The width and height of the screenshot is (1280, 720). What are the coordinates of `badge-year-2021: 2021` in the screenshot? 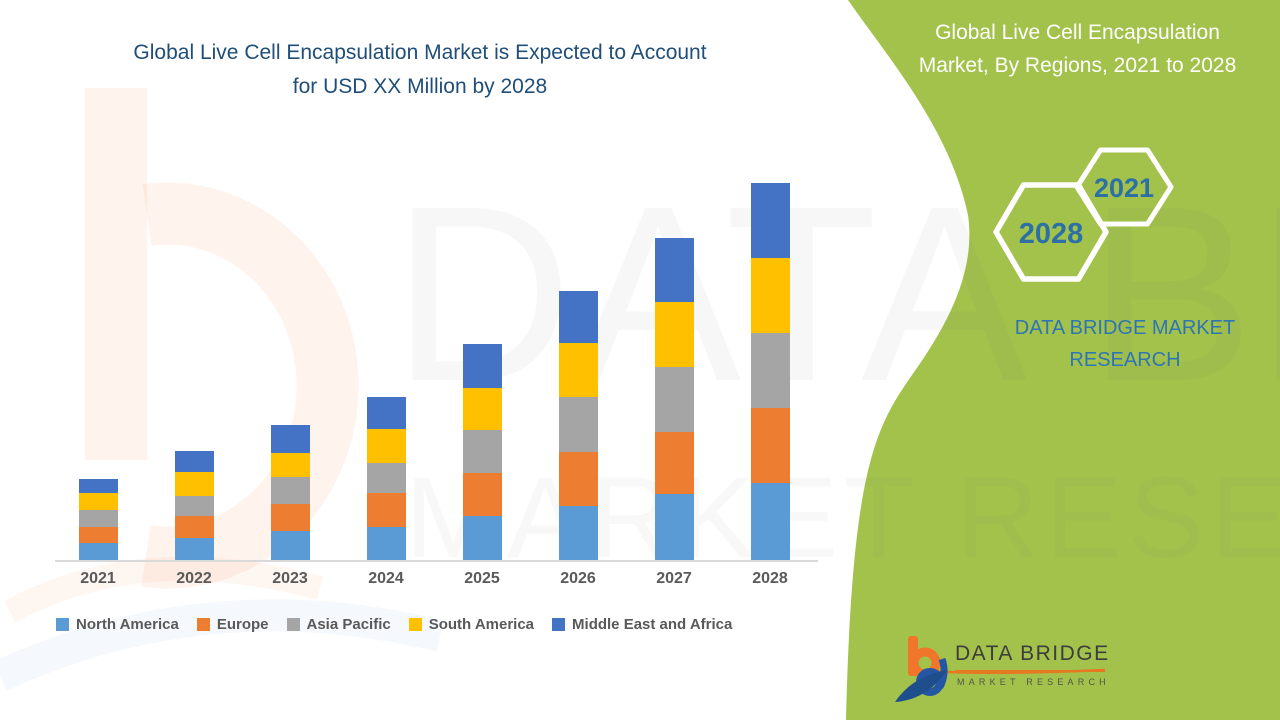 It's located at (1124, 188).